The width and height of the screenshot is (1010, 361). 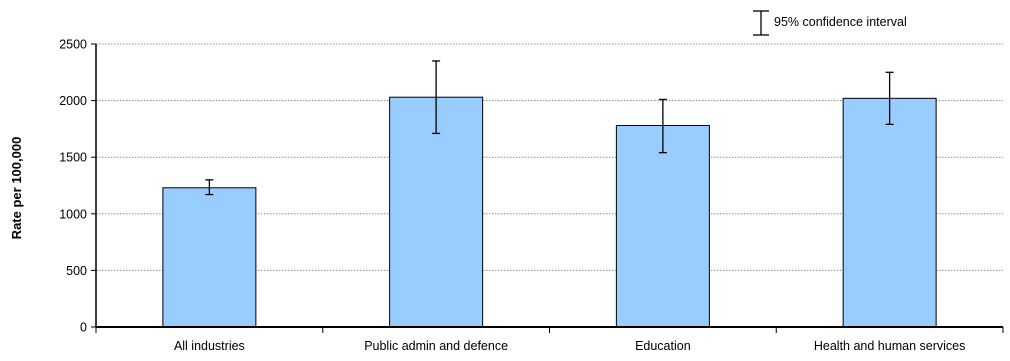 I want to click on x-tick-label: Health and human services, so click(x=889, y=346).